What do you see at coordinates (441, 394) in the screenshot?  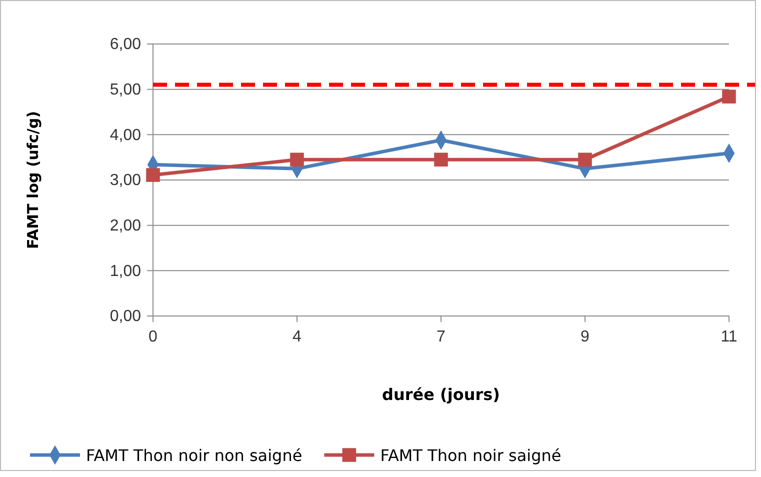 I see `x-axis-title: durée (jours)` at bounding box center [441, 394].